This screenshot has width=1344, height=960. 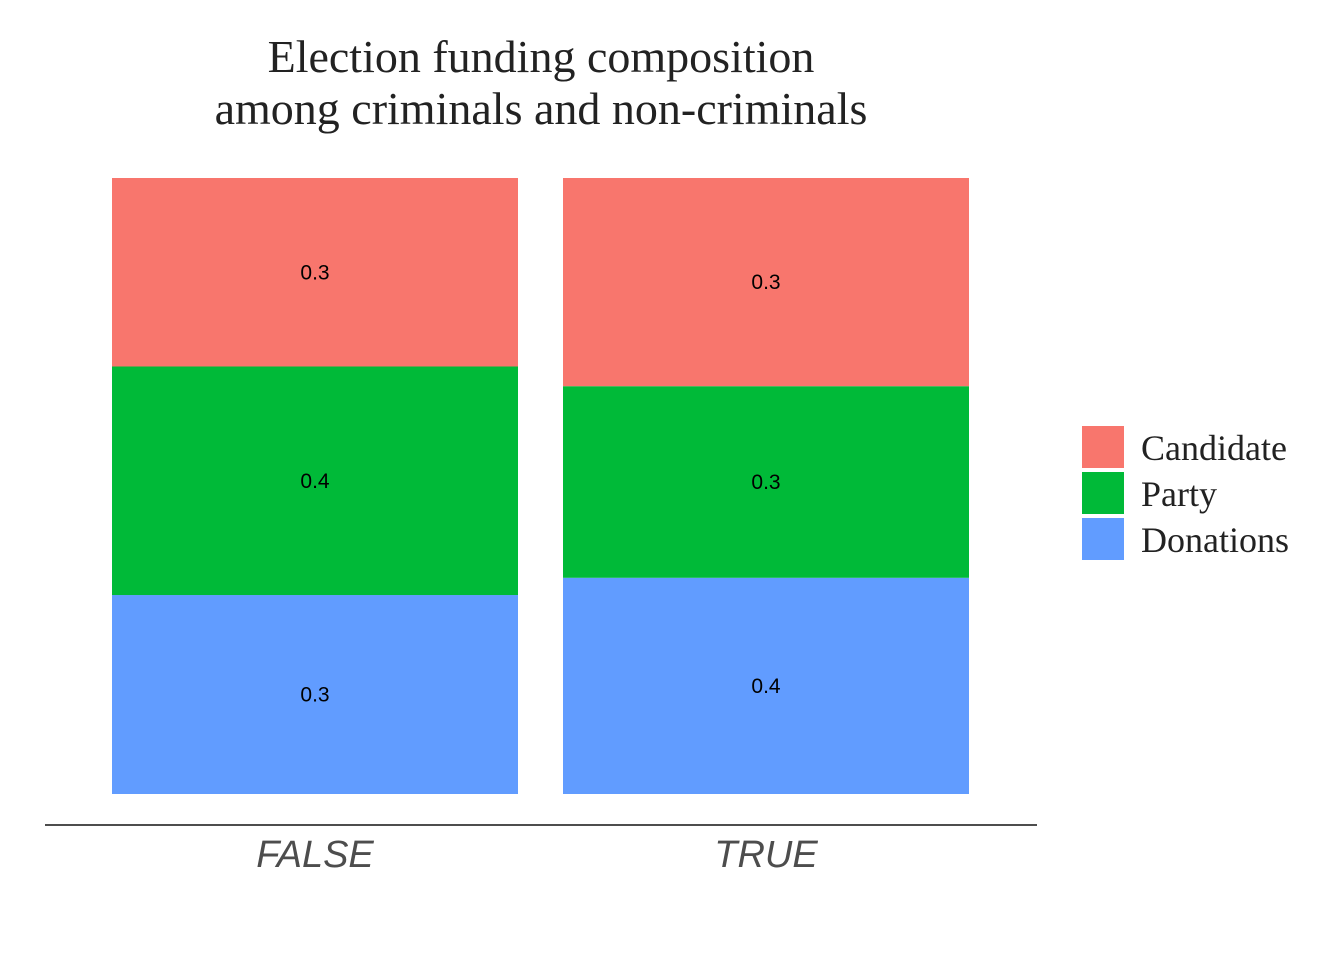 I want to click on legend-label-donations: Donations, so click(x=1215, y=540).